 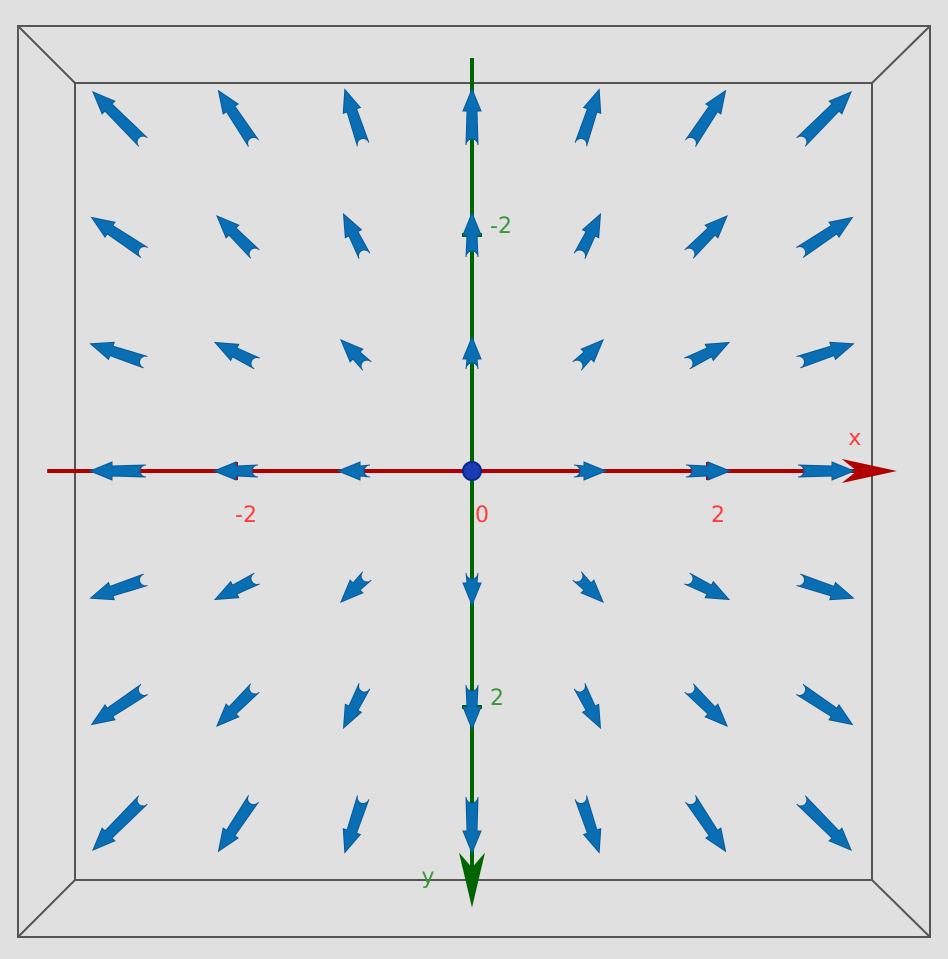 What do you see at coordinates (482, 515) in the screenshot?
I see `x-tick-label: 0` at bounding box center [482, 515].